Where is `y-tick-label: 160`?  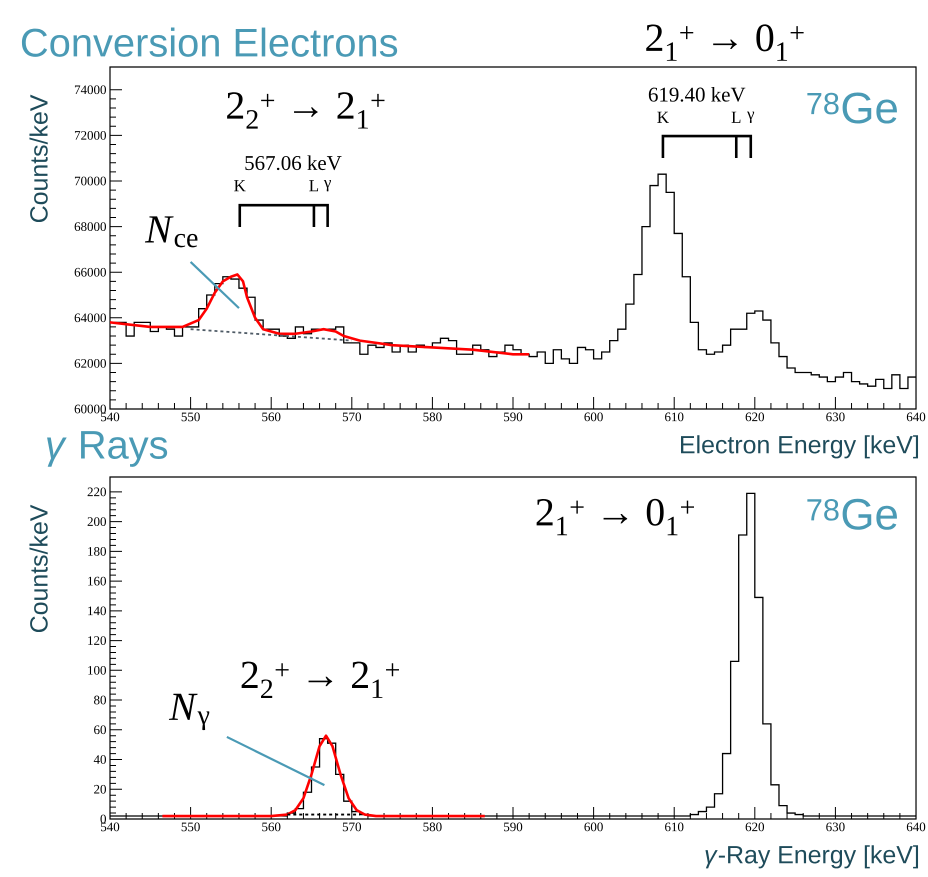 y-tick-label: 160 is located at coordinates (97, 581).